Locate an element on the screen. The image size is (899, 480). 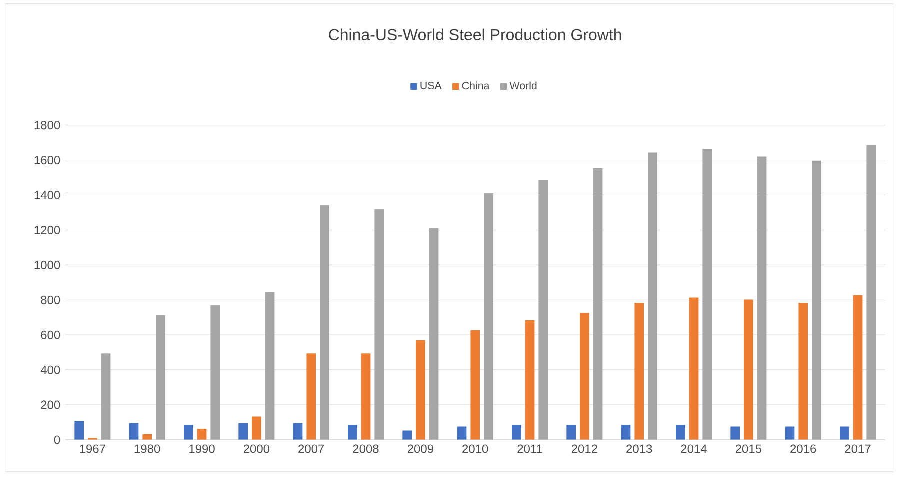
x-tick-label: 2013 is located at coordinates (639, 449).